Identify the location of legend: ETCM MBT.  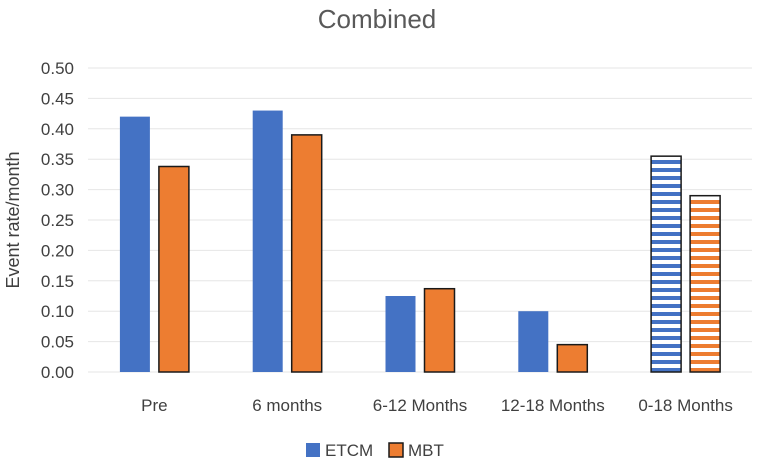
(375, 450).